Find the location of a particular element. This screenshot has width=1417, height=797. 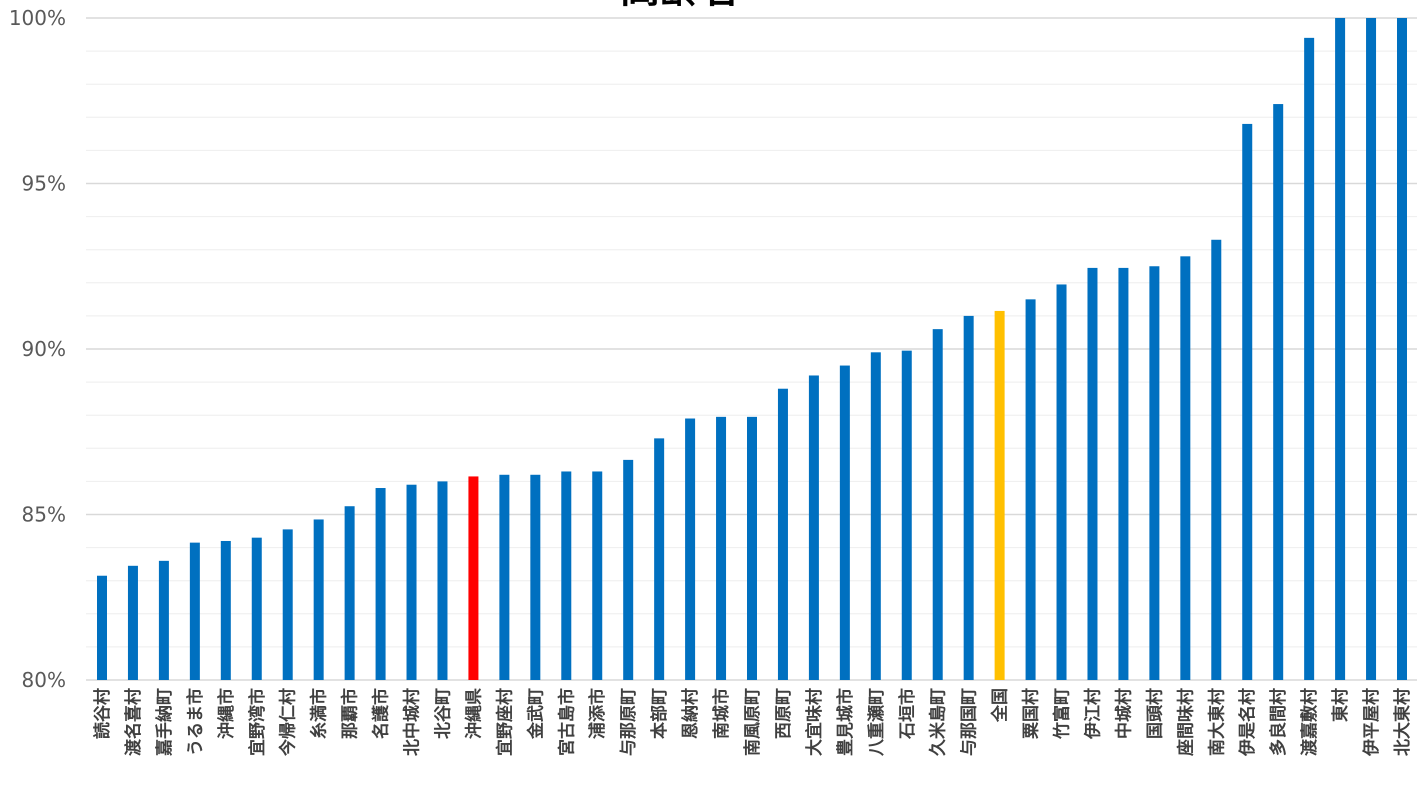

x-category-label: 西原町 is located at coordinates (784, 713).